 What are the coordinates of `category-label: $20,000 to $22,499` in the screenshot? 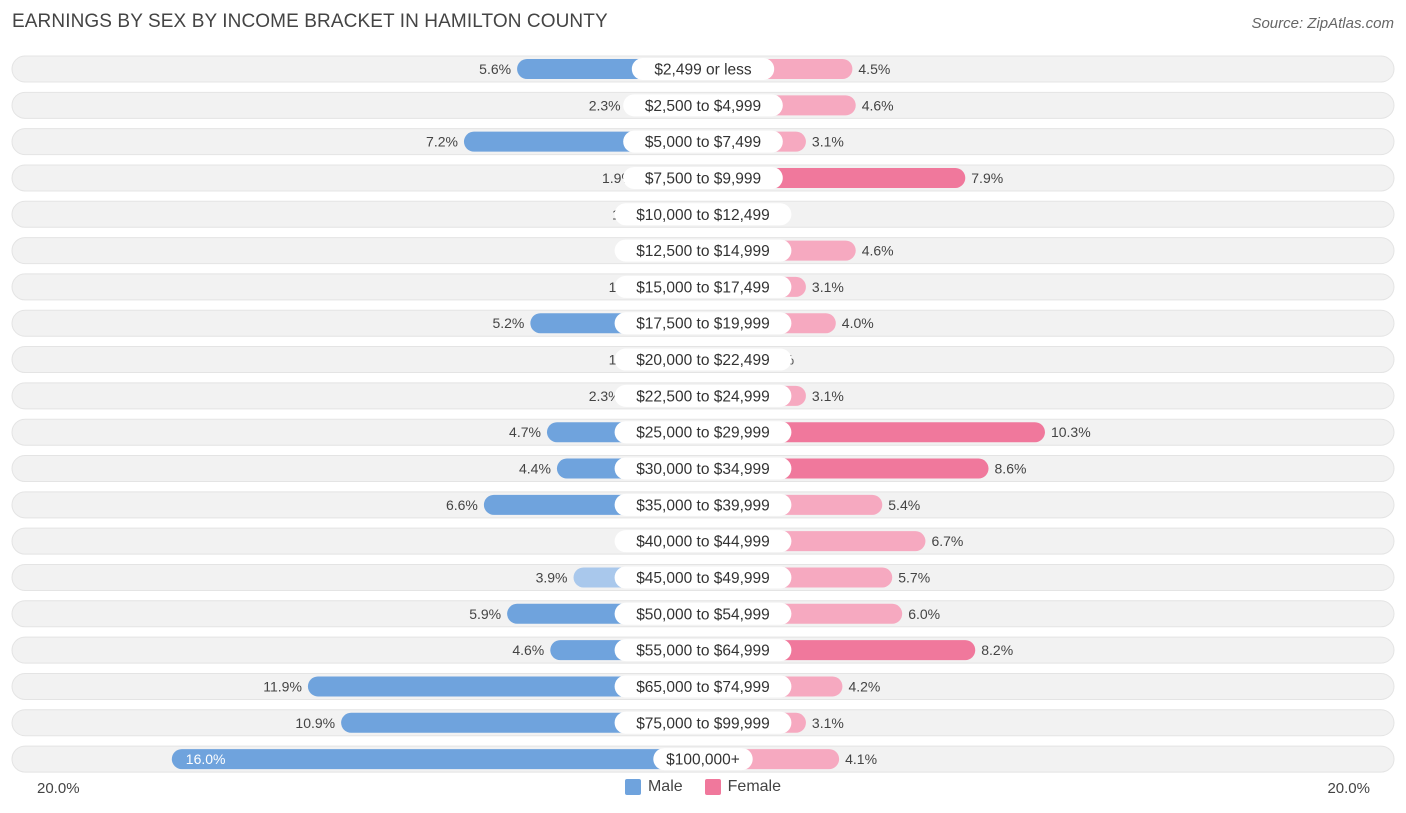 It's located at (703, 360).